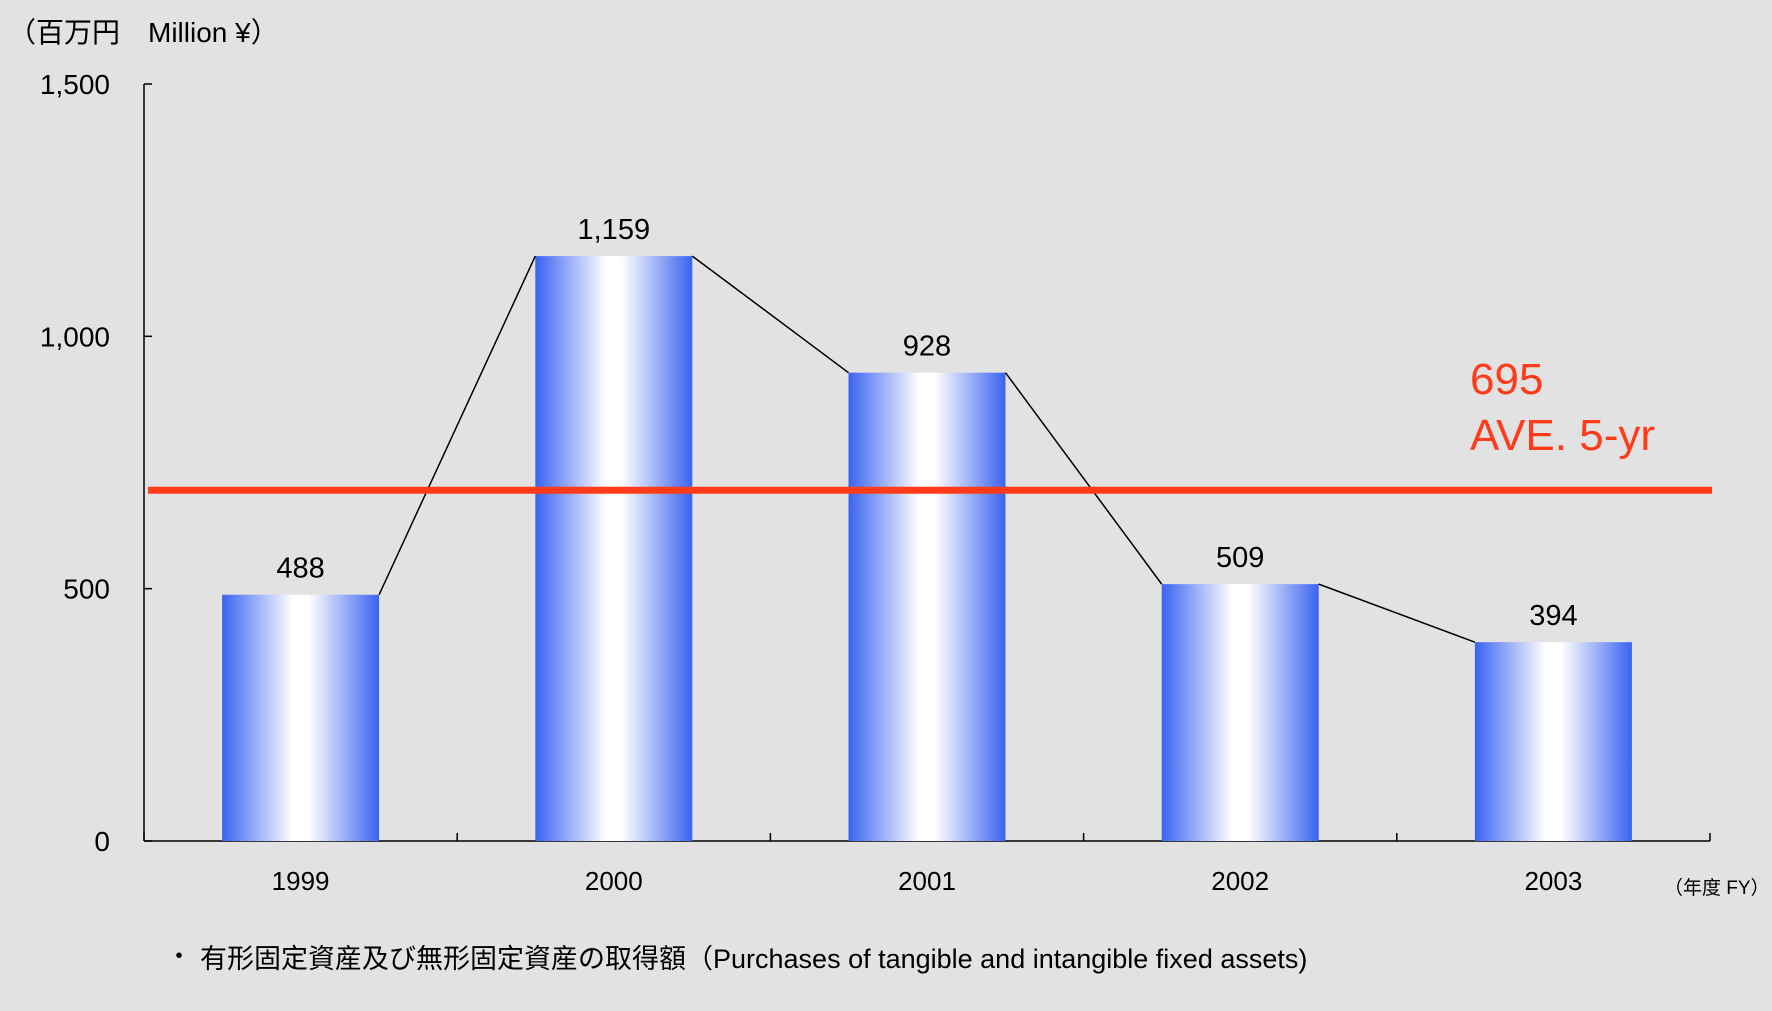 This screenshot has width=1772, height=1011. I want to click on data-label: 1,159, so click(614, 230).